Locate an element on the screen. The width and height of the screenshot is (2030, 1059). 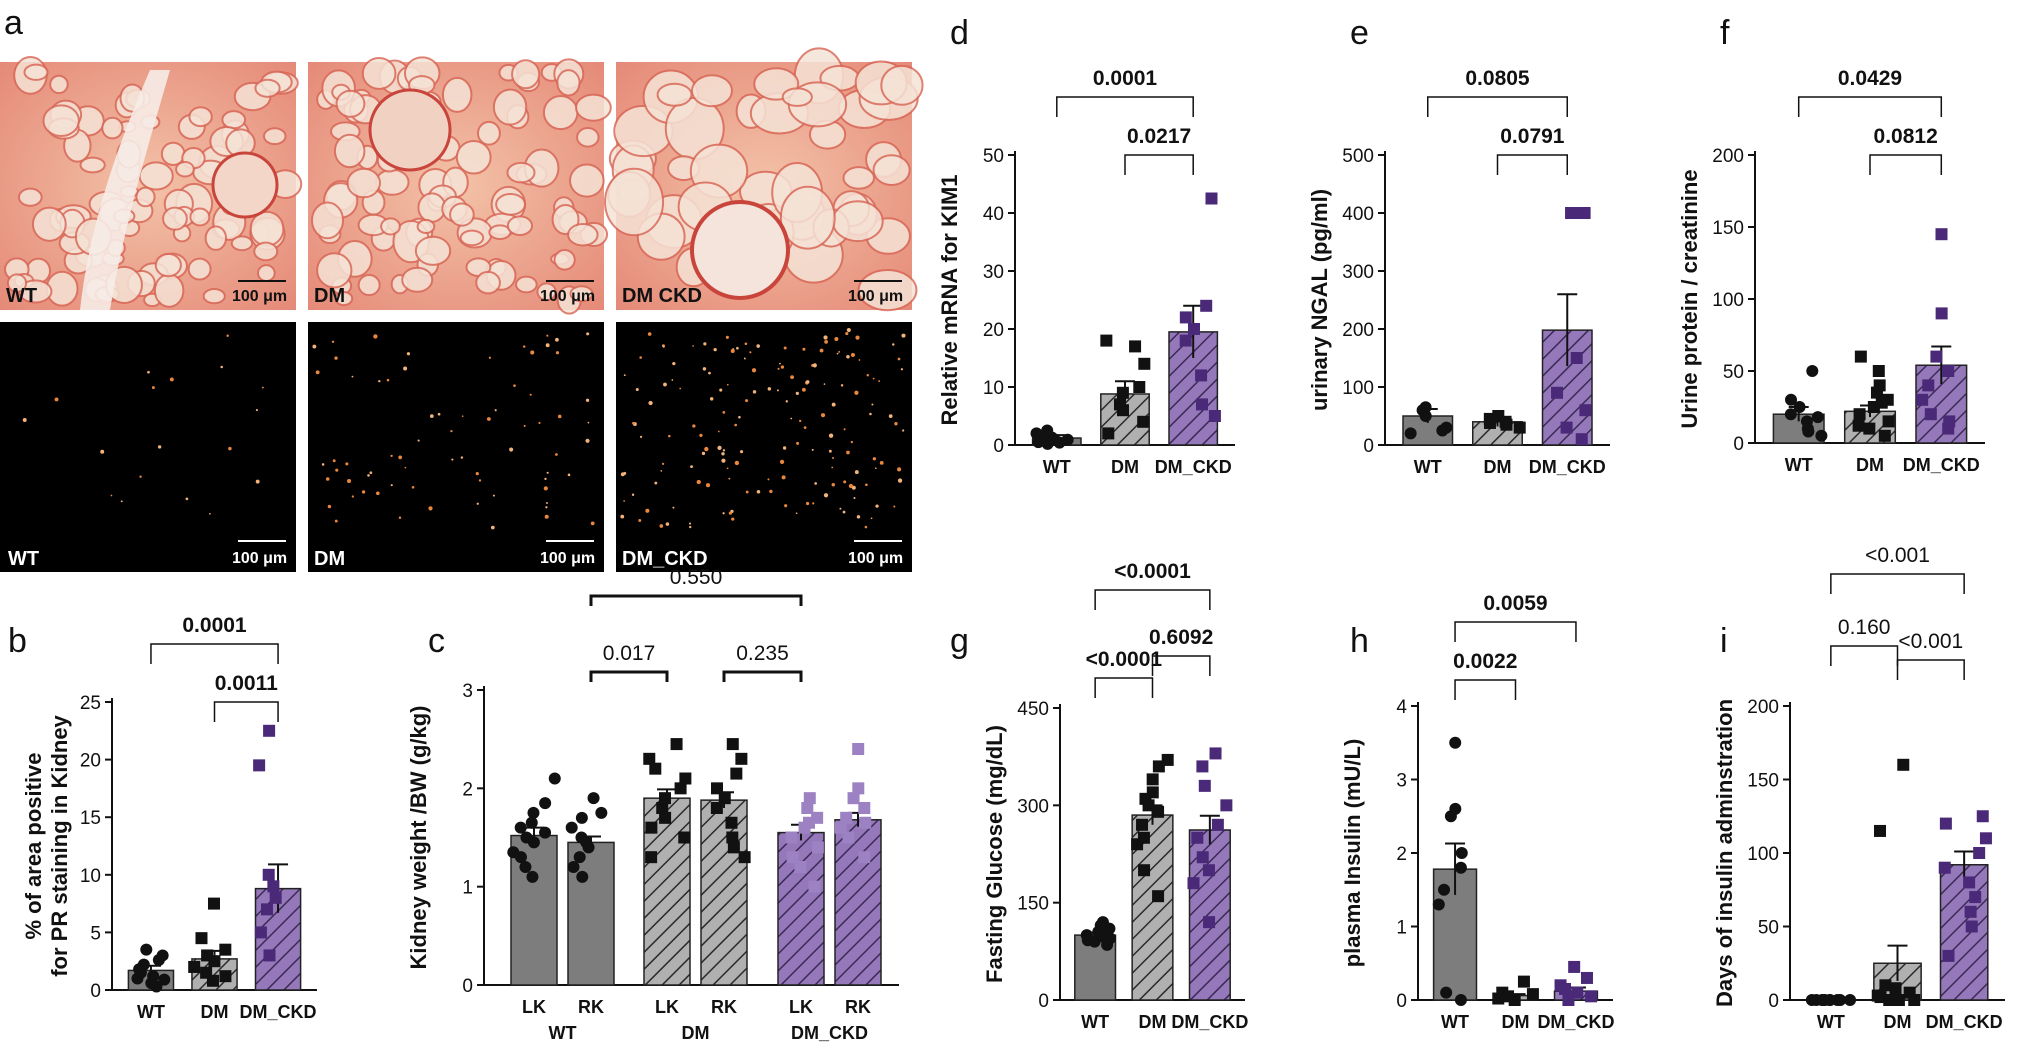
y-axis-label-line: urinary NGAL (pg/ml) is located at coordinates (1319, 300).